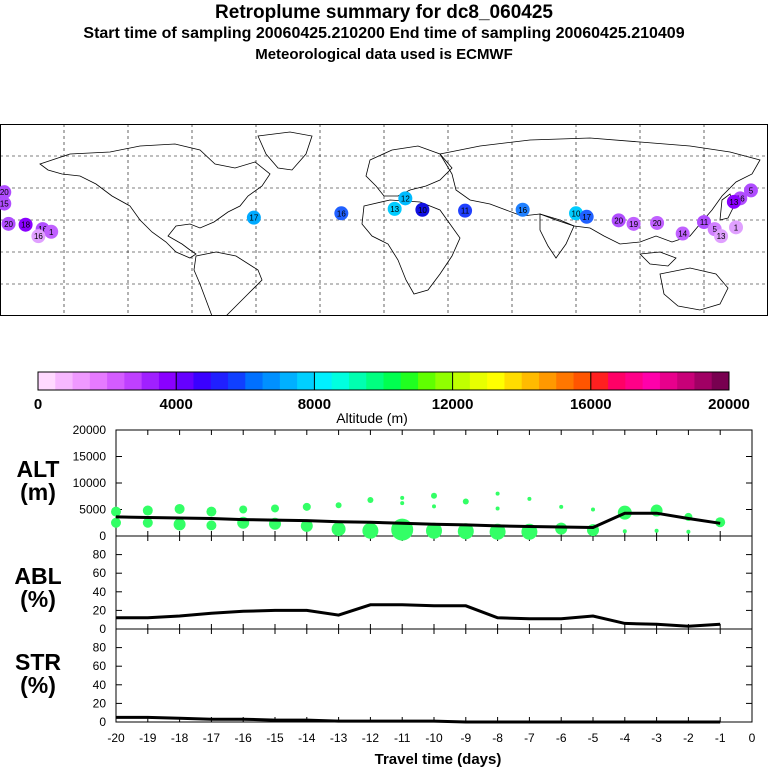 The height and width of the screenshot is (768, 768). What do you see at coordinates (100, 666) in the screenshot?
I see `str-ytick-label-3: 60` at bounding box center [100, 666].